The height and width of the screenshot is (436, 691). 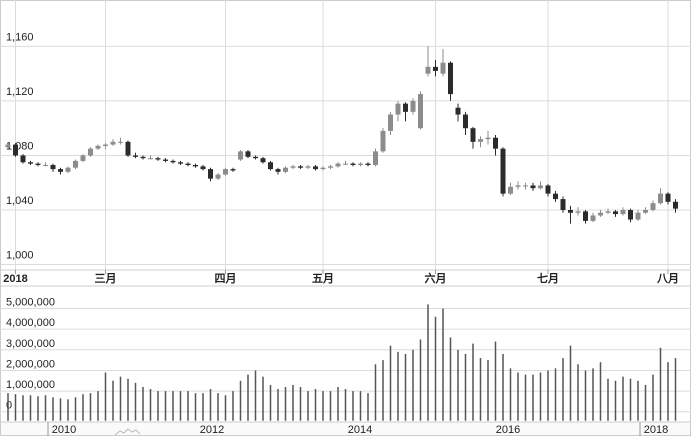 I want to click on x-tick-label: 五月, so click(x=323, y=278).